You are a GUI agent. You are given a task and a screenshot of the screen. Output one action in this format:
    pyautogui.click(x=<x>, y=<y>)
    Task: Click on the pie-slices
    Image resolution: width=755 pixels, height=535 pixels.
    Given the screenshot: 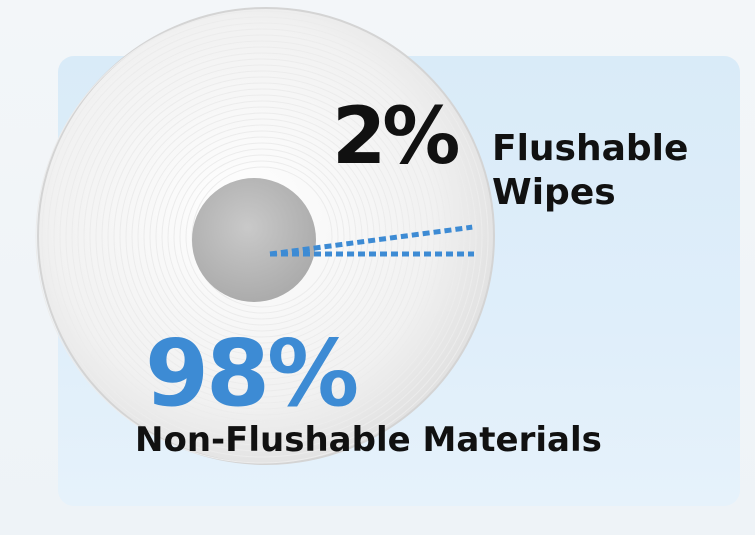 What is the action you would take?
    pyautogui.click(x=371, y=240)
    